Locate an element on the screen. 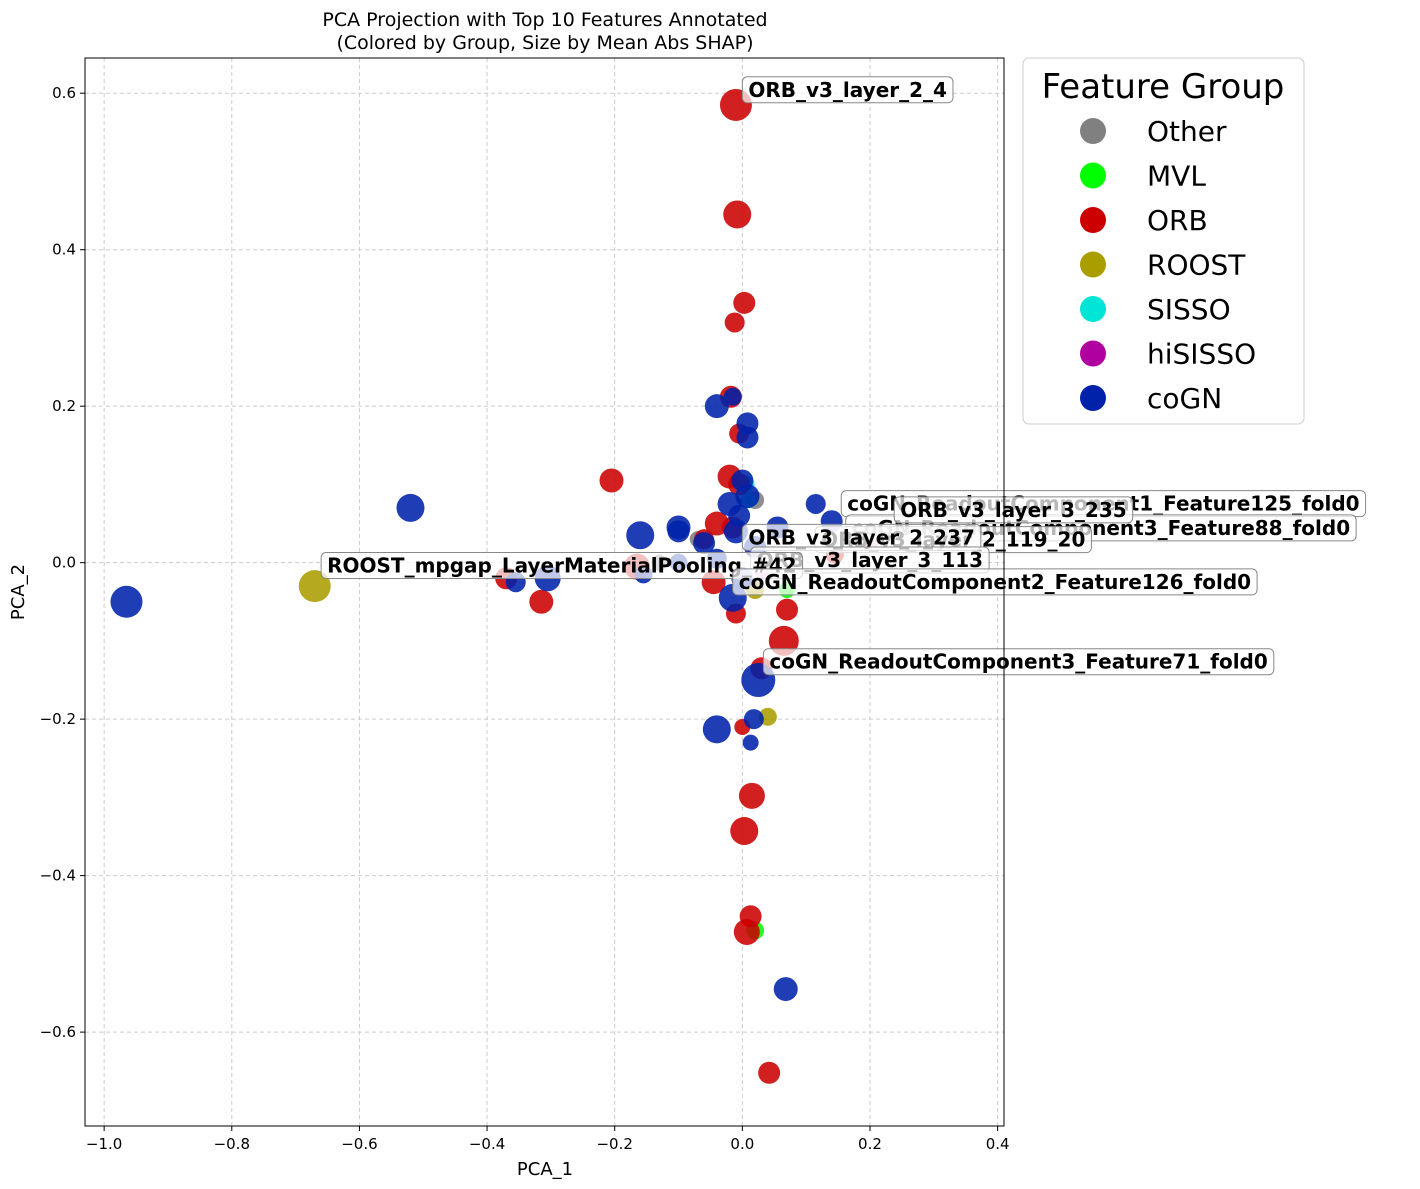 This screenshot has height=1189, width=1420. x-tick-label: −0.6 is located at coordinates (359, 1144).